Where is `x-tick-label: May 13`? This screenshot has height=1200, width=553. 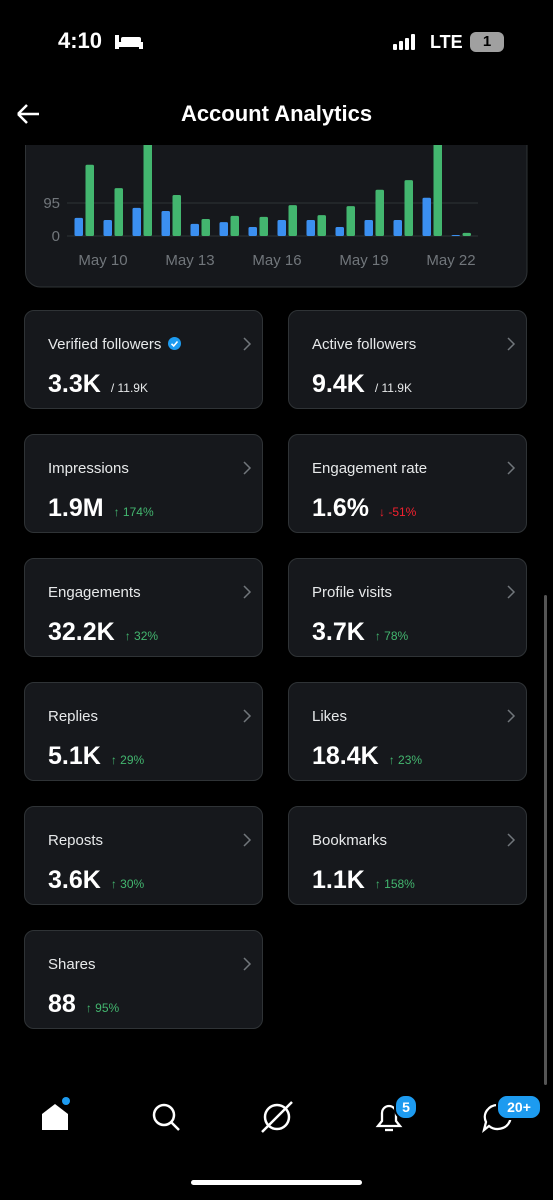
x-tick-label: May 13 is located at coordinates (189, 260).